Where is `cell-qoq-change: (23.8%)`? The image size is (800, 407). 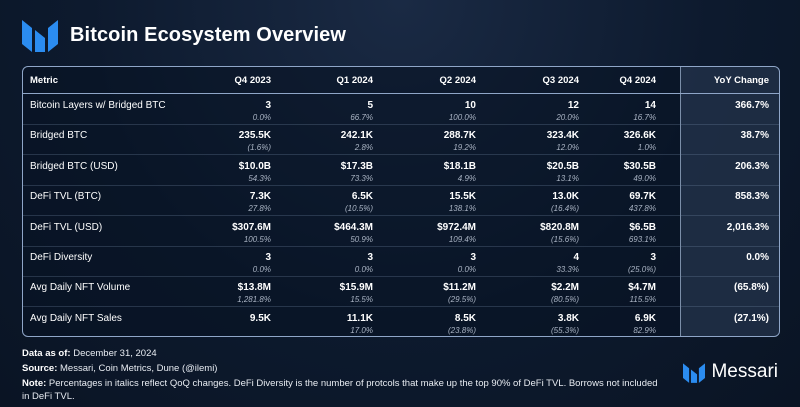 cell-qoq-change: (23.8%) is located at coordinates (461, 330).